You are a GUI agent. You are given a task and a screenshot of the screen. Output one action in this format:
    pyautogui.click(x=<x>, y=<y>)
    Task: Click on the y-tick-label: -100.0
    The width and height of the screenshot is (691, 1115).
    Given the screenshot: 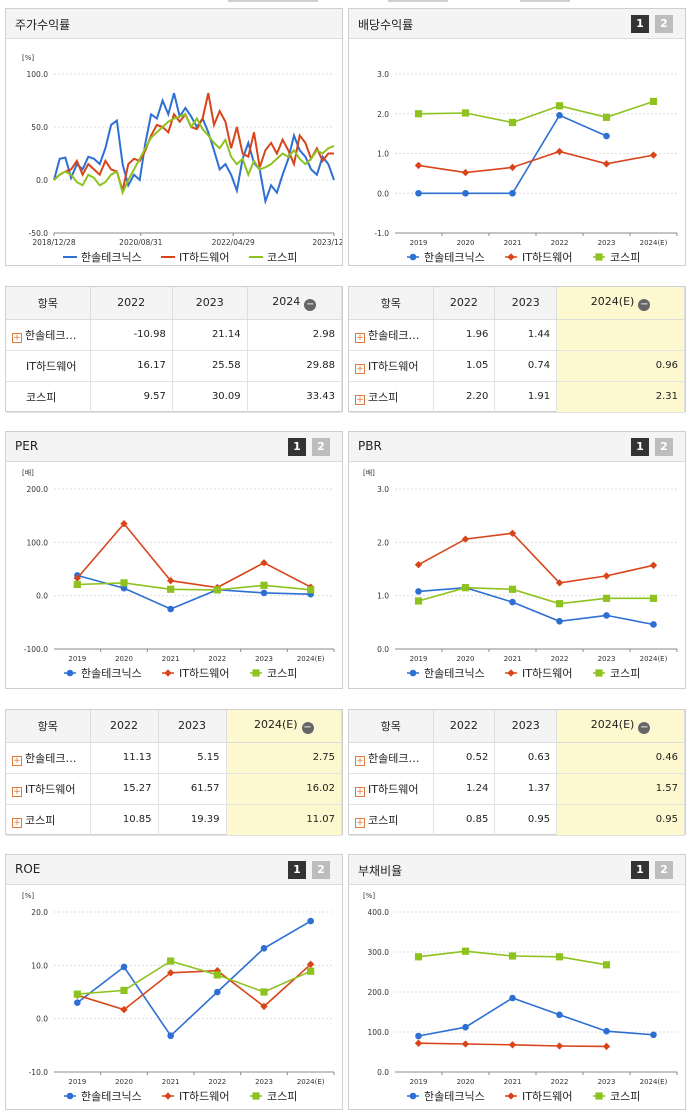 What is the action you would take?
    pyautogui.click(x=36, y=649)
    